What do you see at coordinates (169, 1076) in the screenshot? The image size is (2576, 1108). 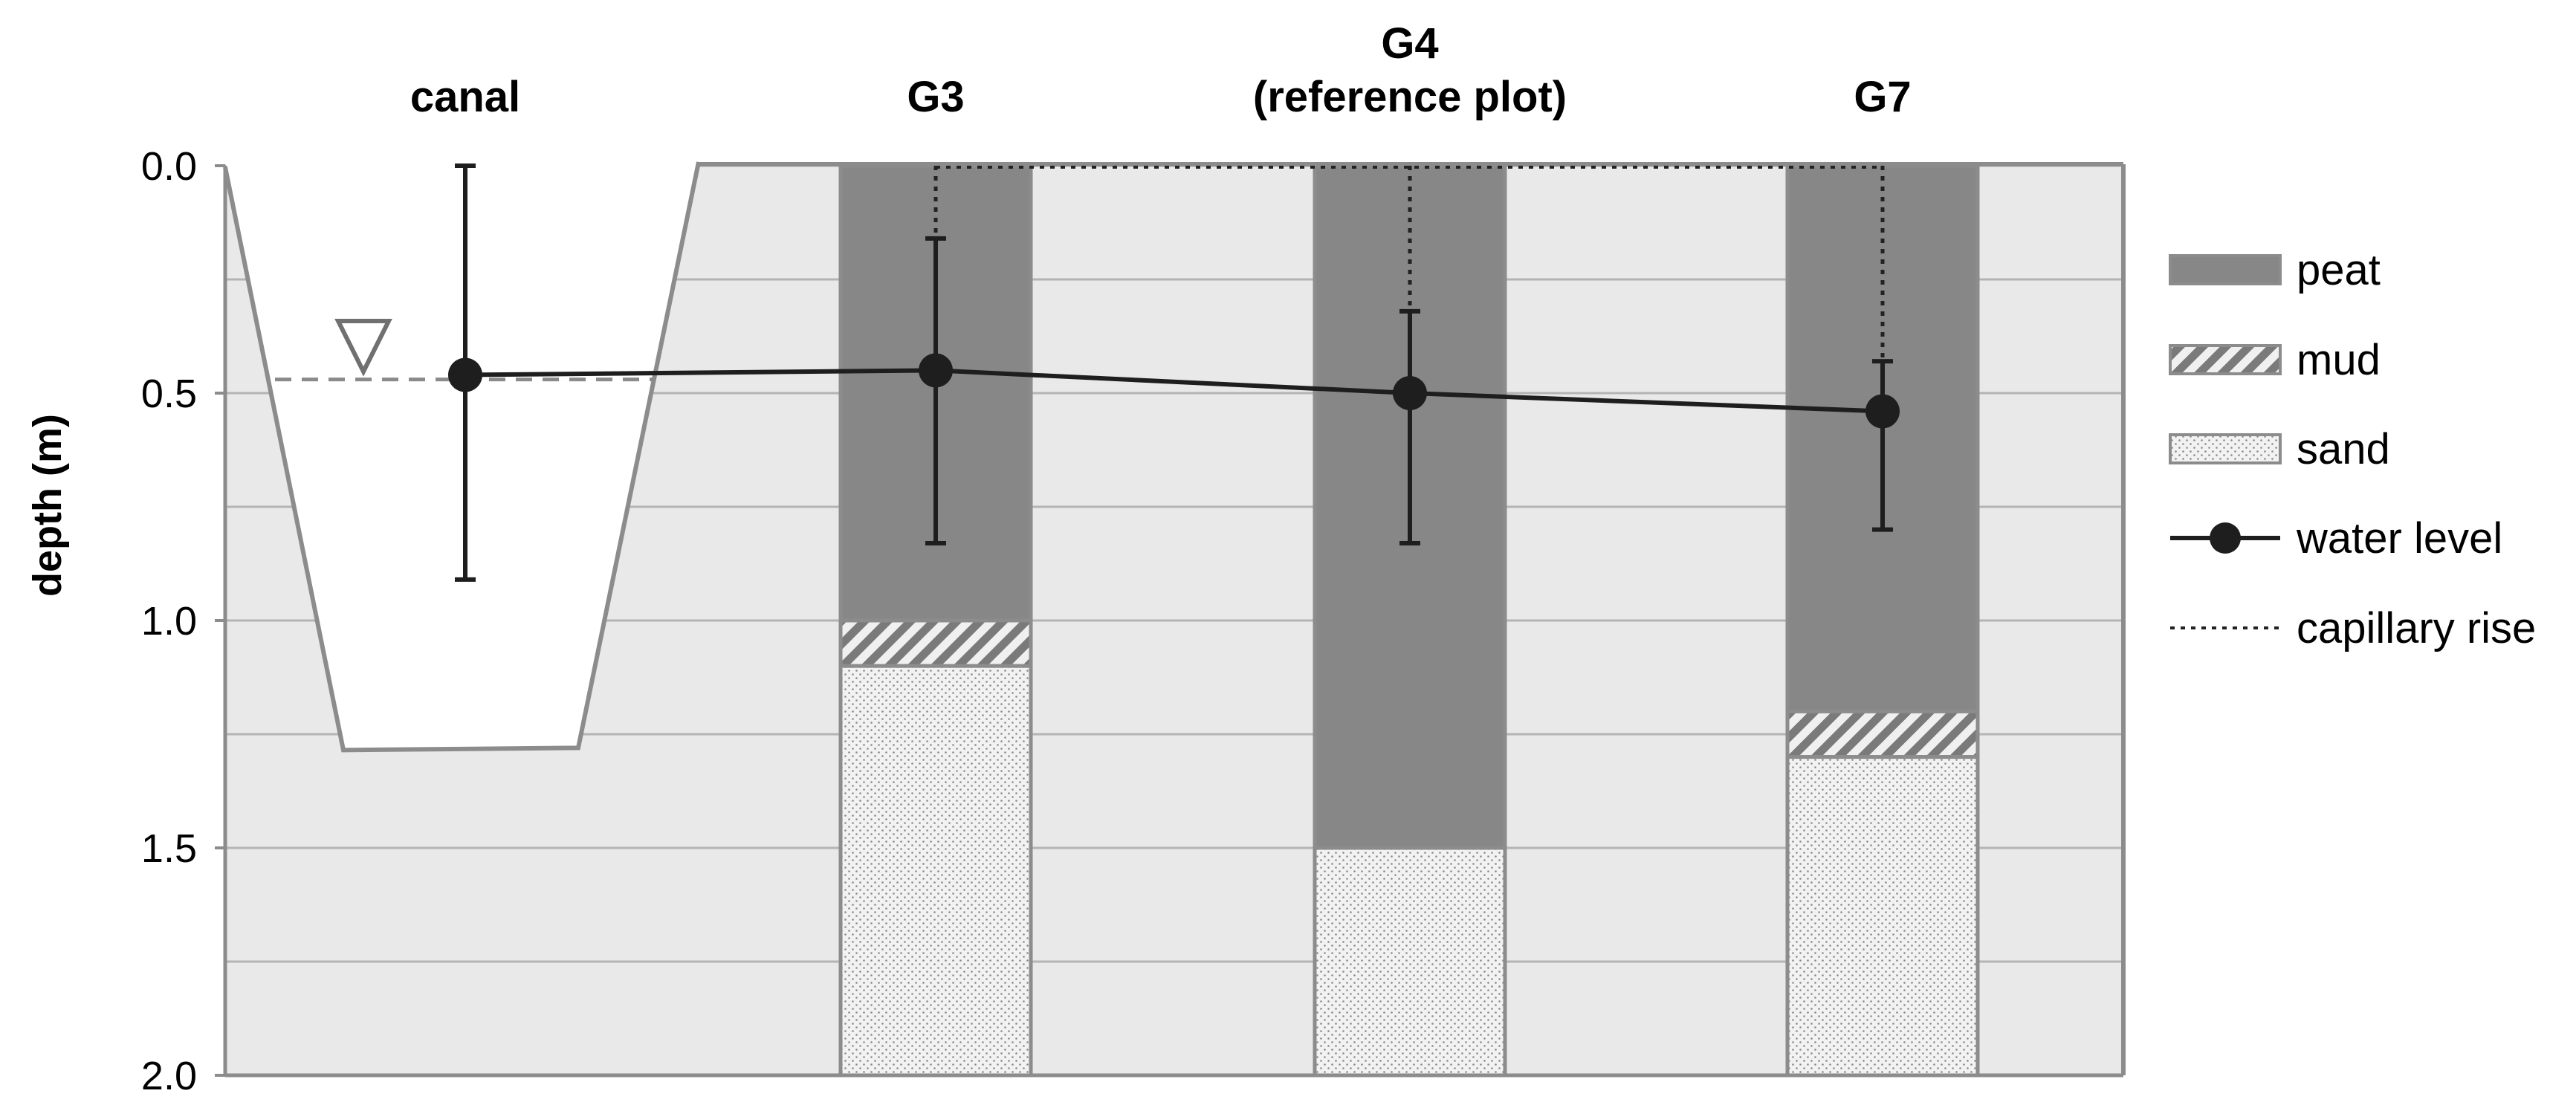 I see `y-tick-label: 2.0` at bounding box center [169, 1076].